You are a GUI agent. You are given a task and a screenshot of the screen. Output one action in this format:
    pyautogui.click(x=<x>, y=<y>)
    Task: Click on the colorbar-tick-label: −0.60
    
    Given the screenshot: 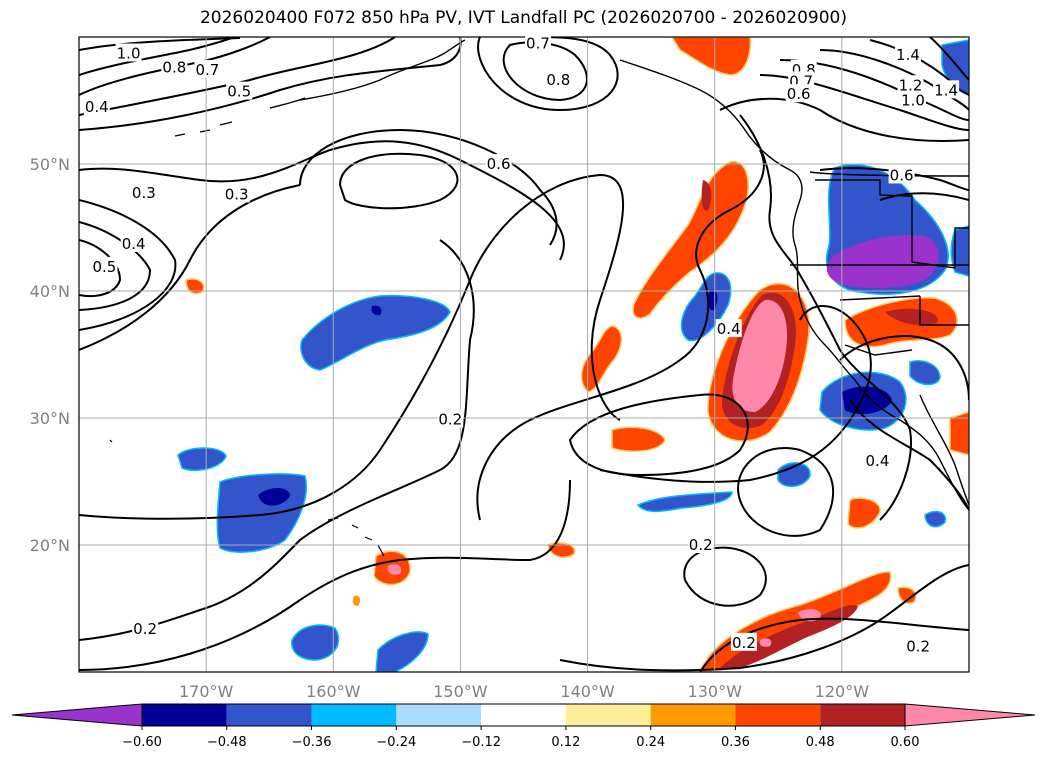 What is the action you would take?
    pyautogui.click(x=142, y=742)
    